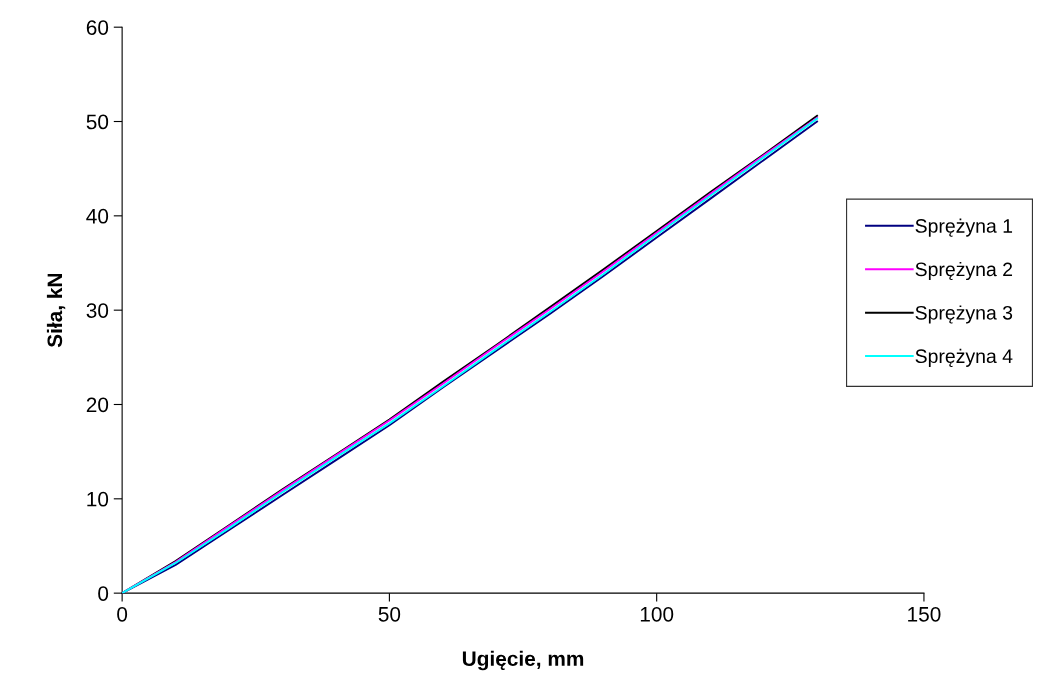 This screenshot has height=697, width=1062. I want to click on y-axis-title: Siła, kN, so click(56, 310).